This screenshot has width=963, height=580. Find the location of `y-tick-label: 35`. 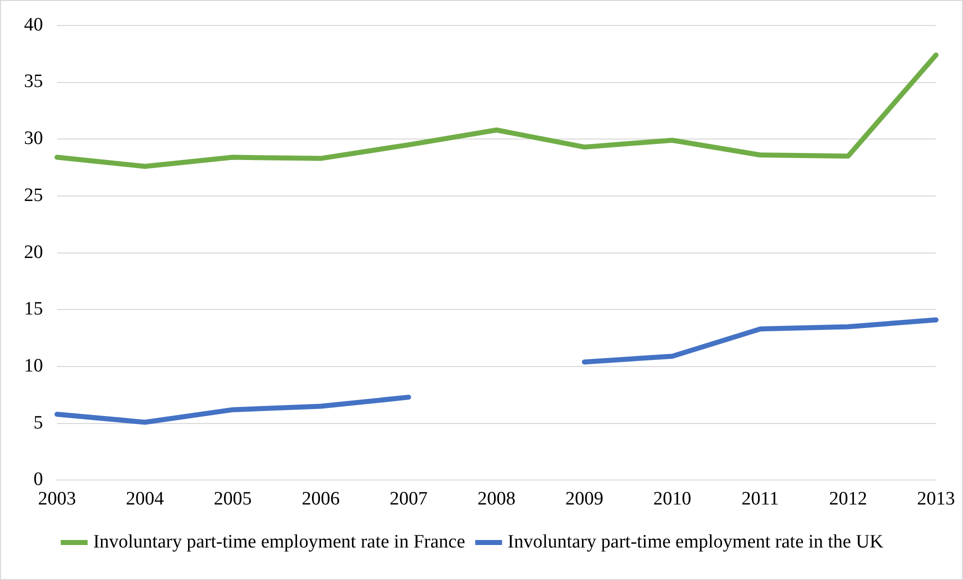

y-tick-label: 35 is located at coordinates (33, 81).